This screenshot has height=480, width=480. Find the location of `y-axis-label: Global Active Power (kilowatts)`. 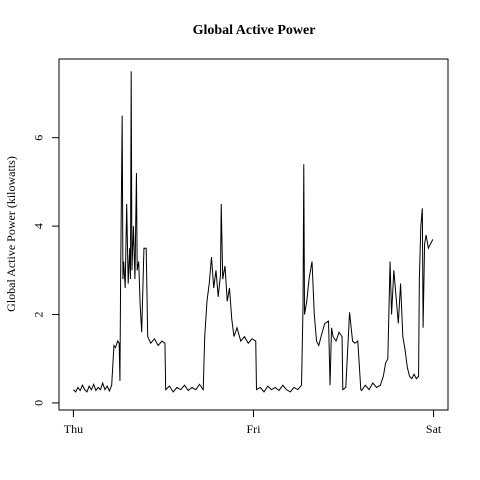

y-axis-label: Global Active Power (kilowatts) is located at coordinates (11, 234).